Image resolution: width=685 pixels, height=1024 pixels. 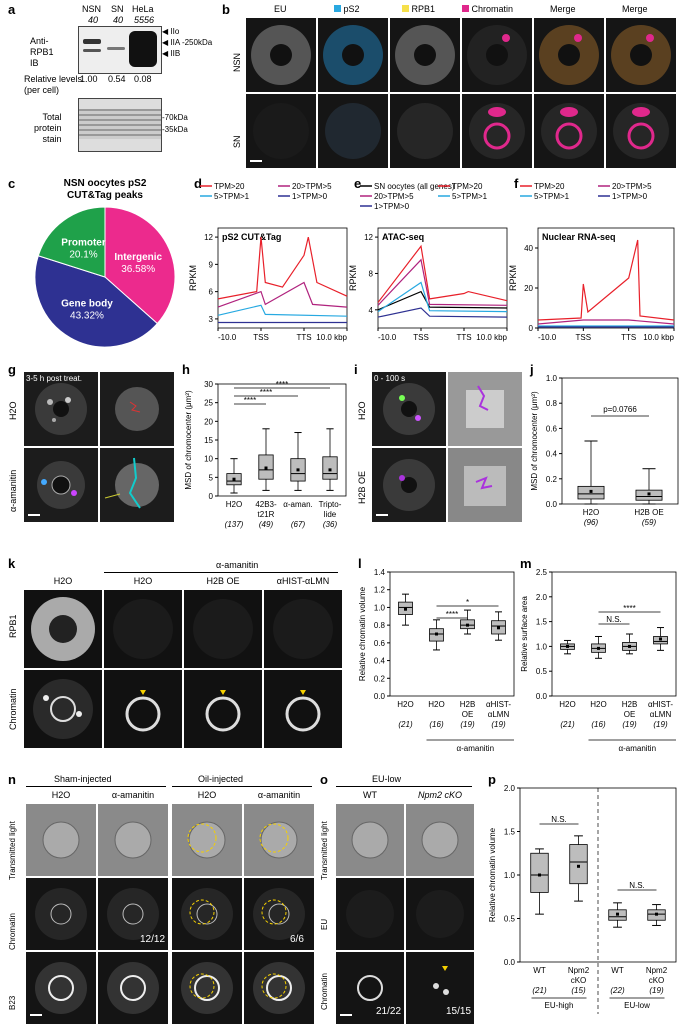 What do you see at coordinates (279, 840) in the screenshot?
I see `n-image-r0-c3` at bounding box center [279, 840].